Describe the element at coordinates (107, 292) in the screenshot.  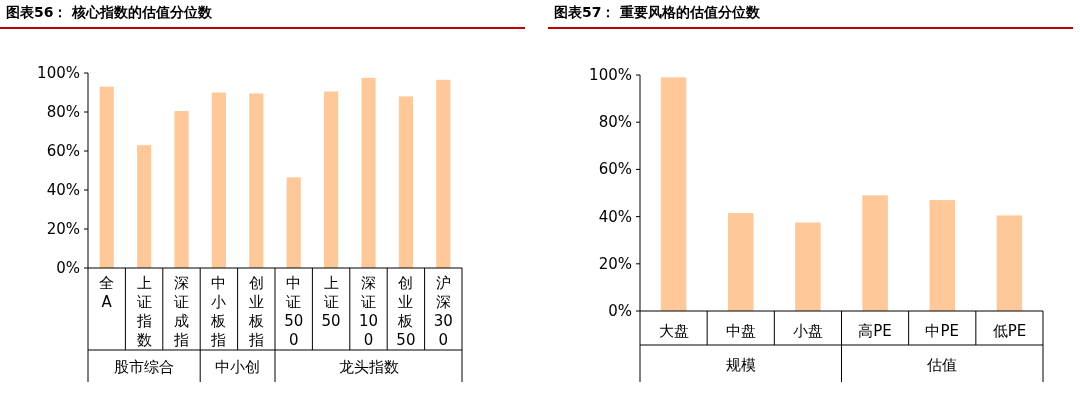
I see `x-tick-label: 全A` at that location.